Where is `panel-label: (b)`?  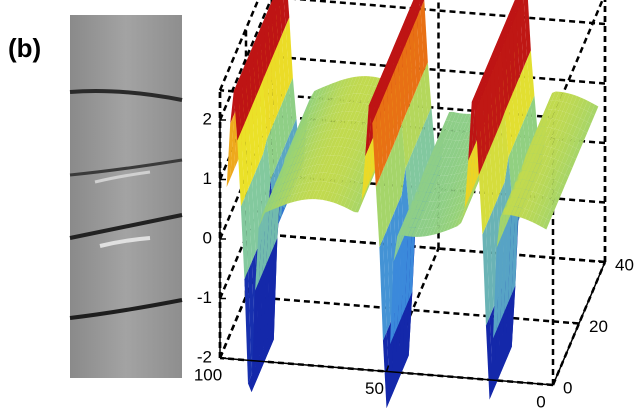 panel-label: (b) is located at coordinates (24, 48).